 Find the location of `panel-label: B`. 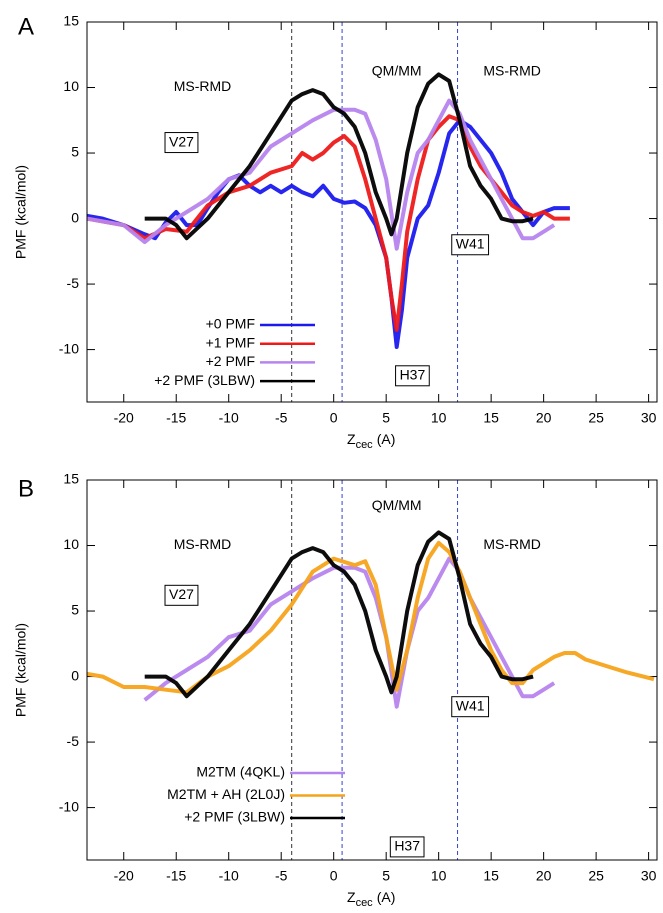

panel-label: B is located at coordinates (26, 488).